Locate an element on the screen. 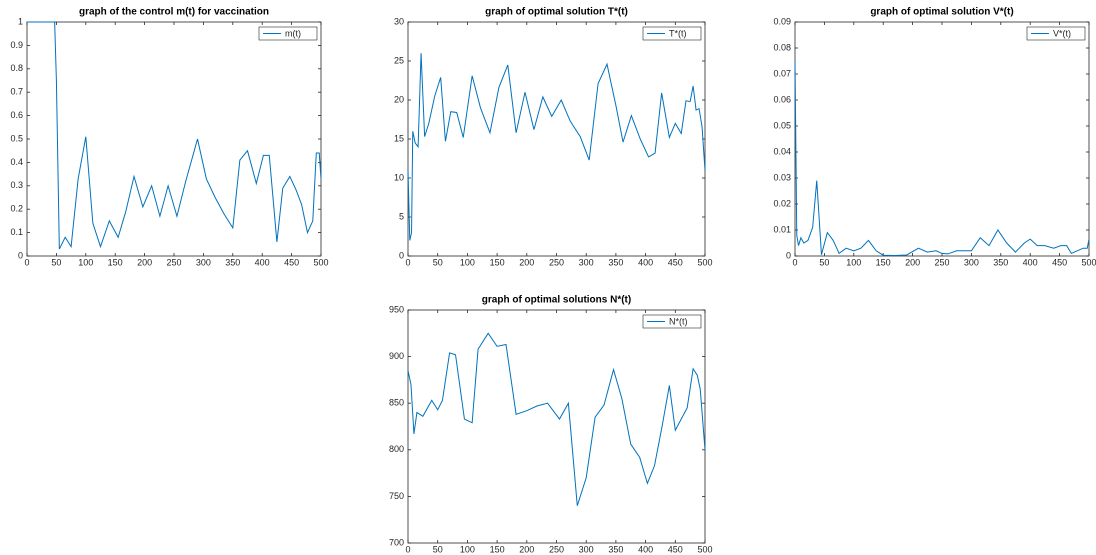  legend-label: m(t) is located at coordinates (293, 33).